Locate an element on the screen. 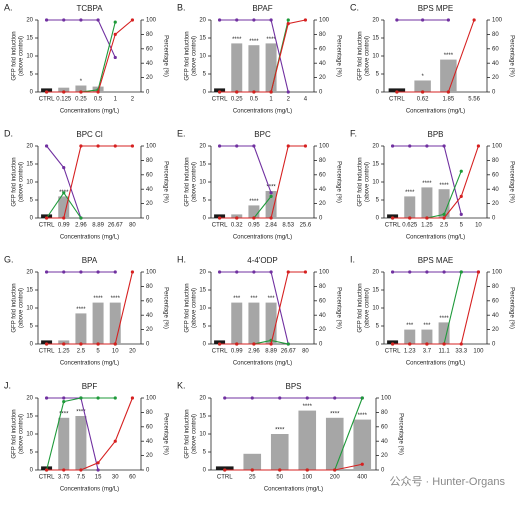 The width and height of the screenshot is (520, 505). value-label: * is located at coordinates (81, 82).